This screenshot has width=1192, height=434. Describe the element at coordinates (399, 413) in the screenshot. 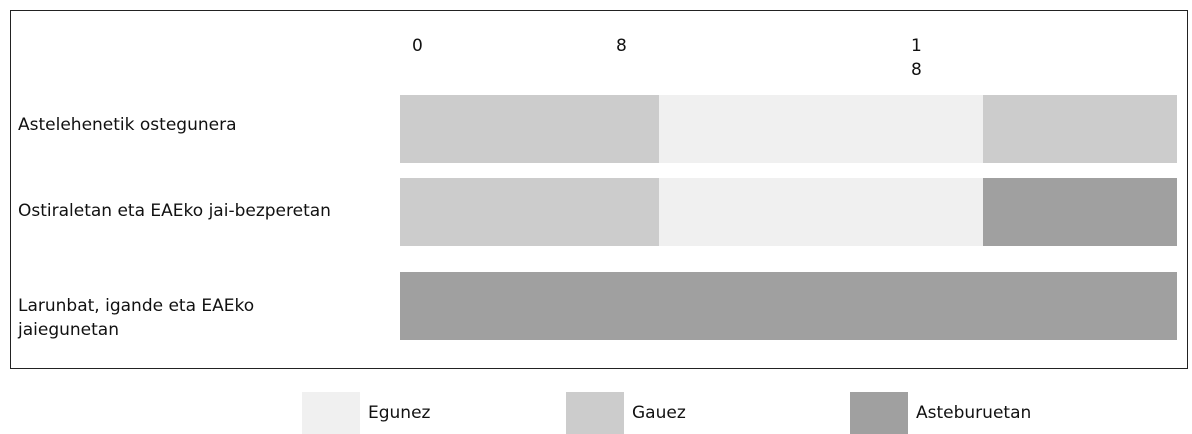

I see `legend-label: Egunez` at that location.